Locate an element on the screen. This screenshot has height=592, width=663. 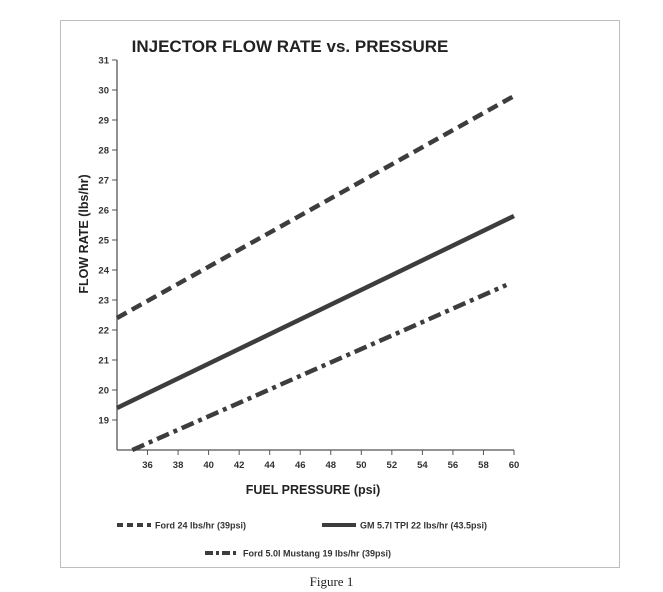
legend-label-0: Ford 24 lbs/hr (39psi) is located at coordinates (200, 526).